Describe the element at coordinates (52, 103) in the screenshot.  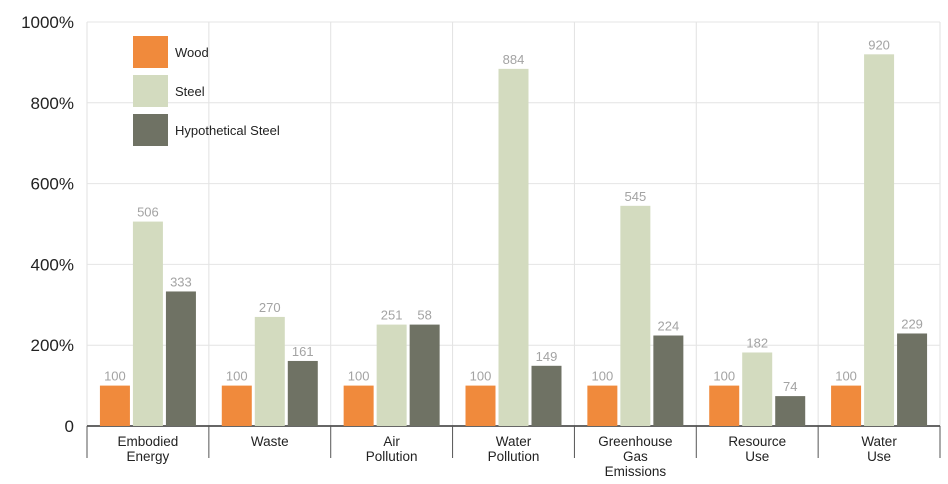
I see `y-tick-label: 800%` at that location.